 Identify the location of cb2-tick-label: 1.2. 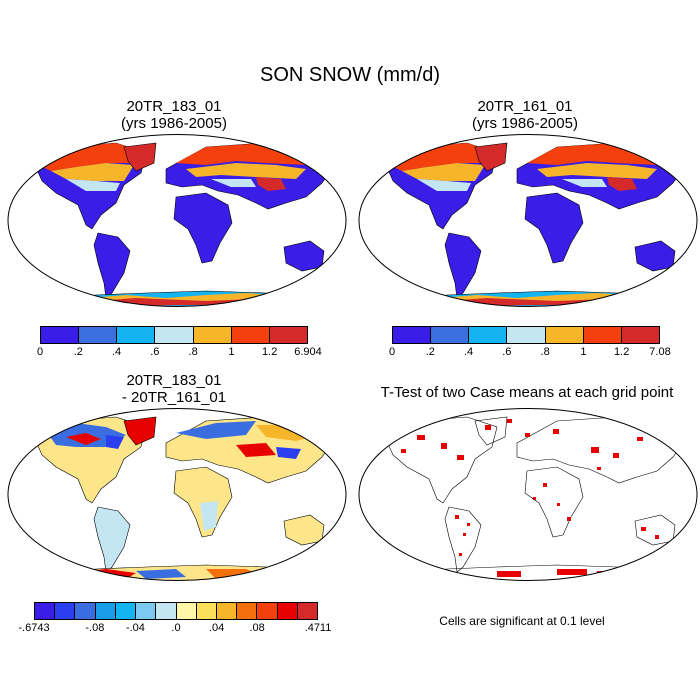
(622, 352).